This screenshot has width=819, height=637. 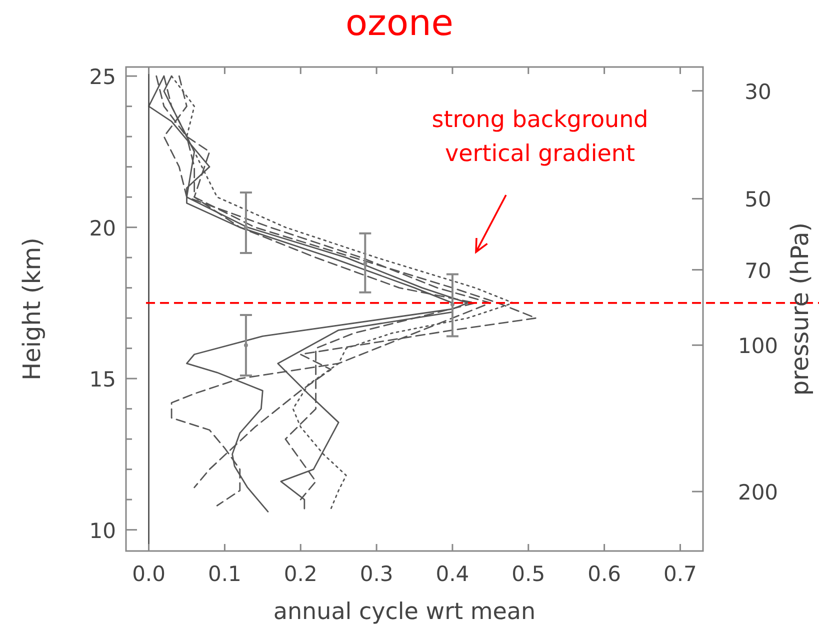 What do you see at coordinates (680, 574) in the screenshot?
I see `x-tick-label: 0.7` at bounding box center [680, 574].